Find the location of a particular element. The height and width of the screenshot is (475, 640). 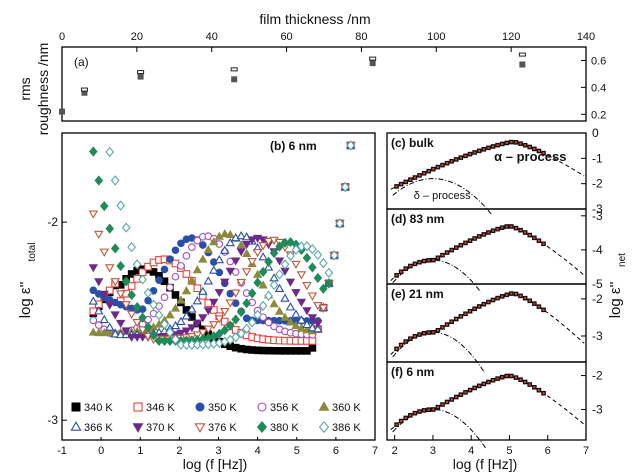

b-xtick-label: 2 is located at coordinates (179, 451).